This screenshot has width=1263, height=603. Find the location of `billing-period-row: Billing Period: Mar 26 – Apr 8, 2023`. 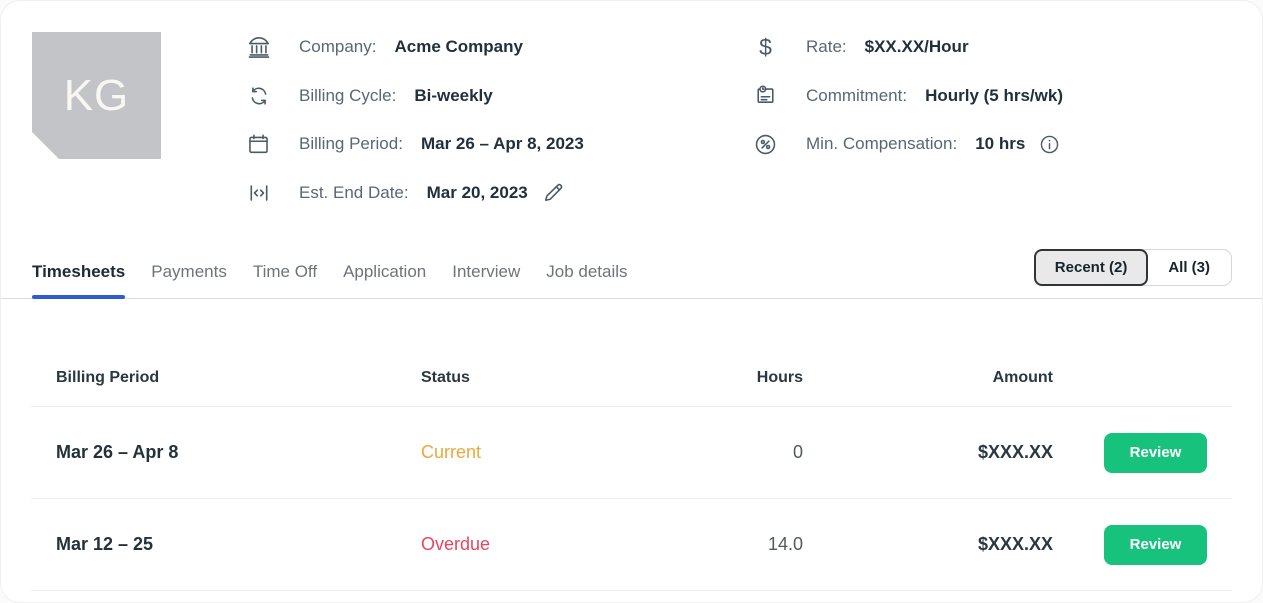

billing-period-row: Billing Period: Mar 26 – Apr 8, 2023 is located at coordinates (498, 144).